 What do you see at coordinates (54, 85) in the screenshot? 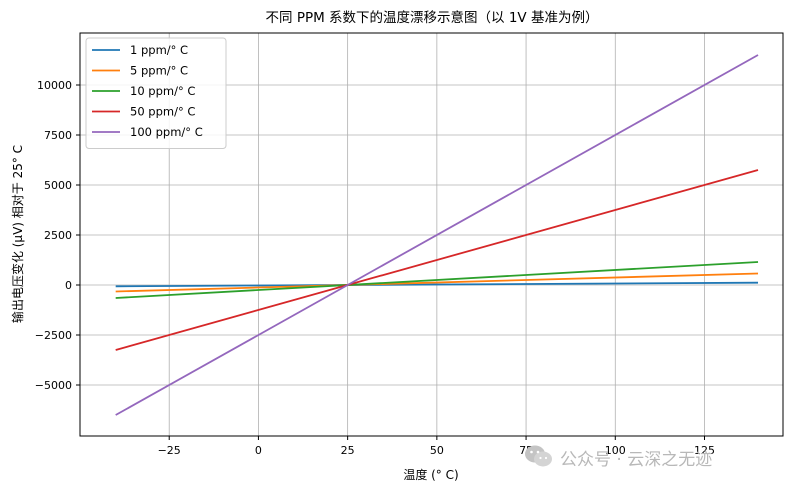
I see `y-tick-label: 10000` at bounding box center [54, 85].